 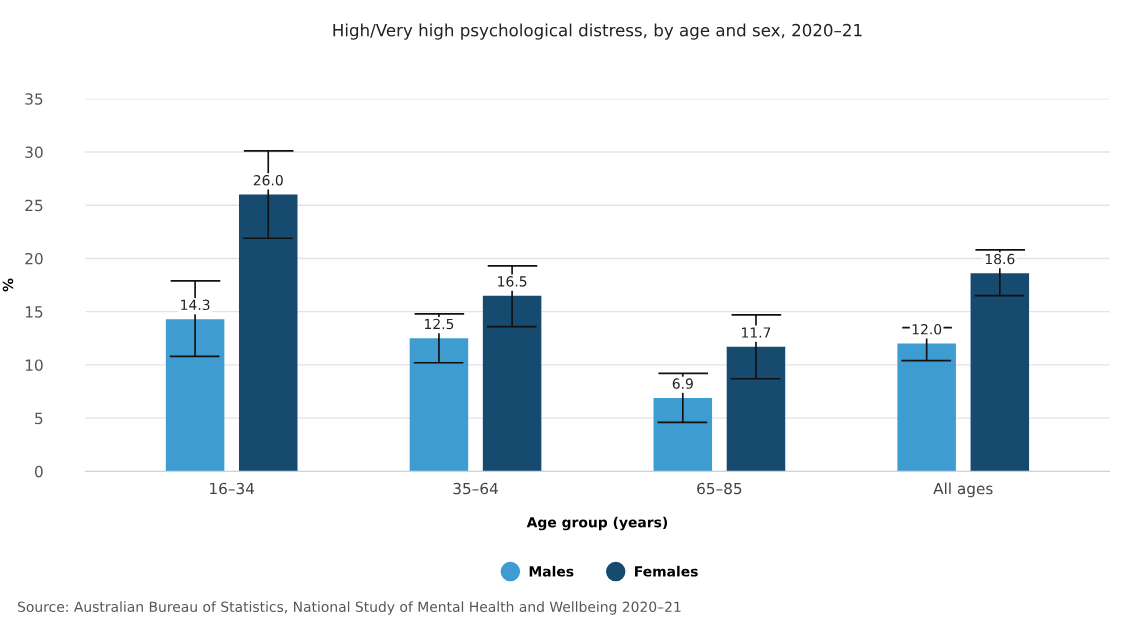 I want to click on data-label: 26.0, so click(x=268, y=180).